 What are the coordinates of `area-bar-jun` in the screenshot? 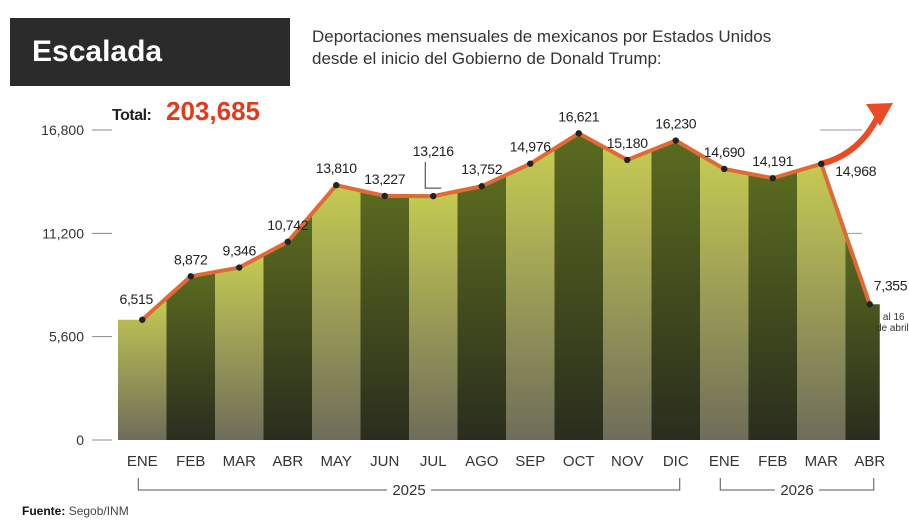 It's located at (384, 315).